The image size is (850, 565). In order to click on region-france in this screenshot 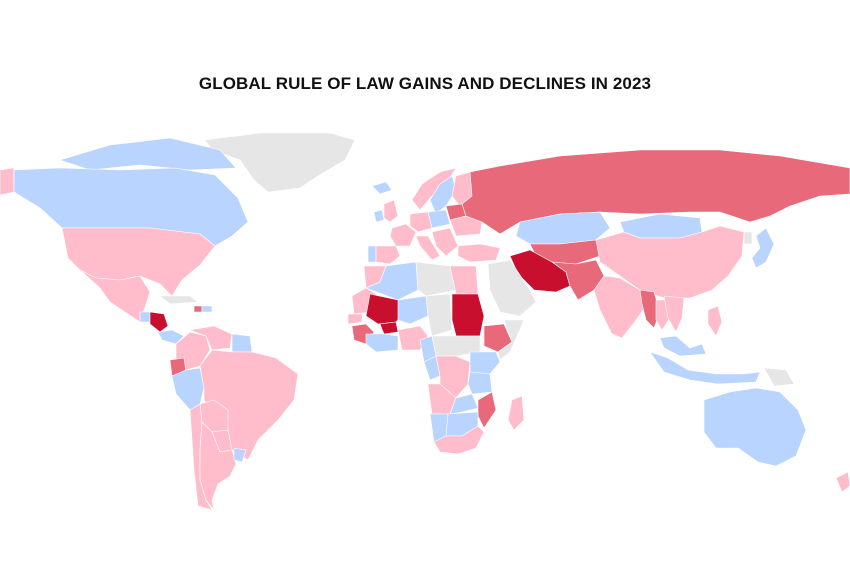, I will do `click(403, 235)`.